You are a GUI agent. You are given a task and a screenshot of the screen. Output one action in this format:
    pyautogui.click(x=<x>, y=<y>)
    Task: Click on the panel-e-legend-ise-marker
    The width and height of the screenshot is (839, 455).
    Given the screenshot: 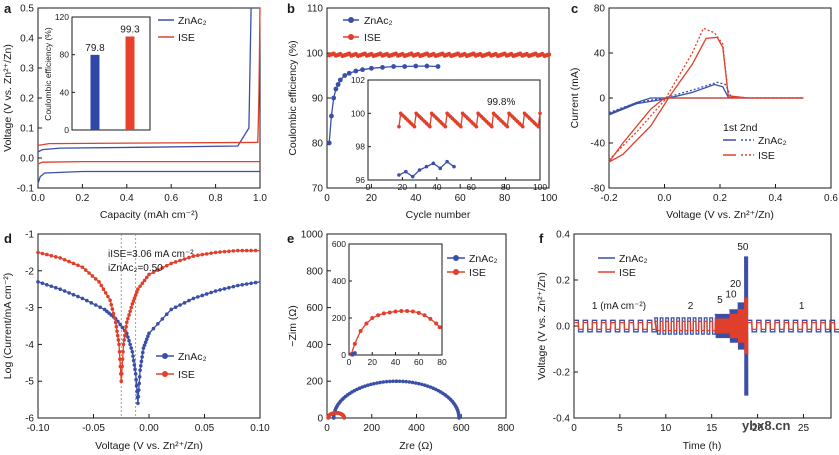 What is the action you would take?
    pyautogui.click(x=456, y=272)
    